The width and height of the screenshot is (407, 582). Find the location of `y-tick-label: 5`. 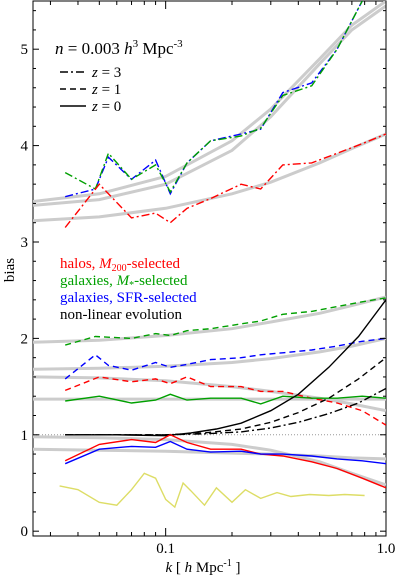

y-tick-label: 5 is located at coordinates (25, 50).